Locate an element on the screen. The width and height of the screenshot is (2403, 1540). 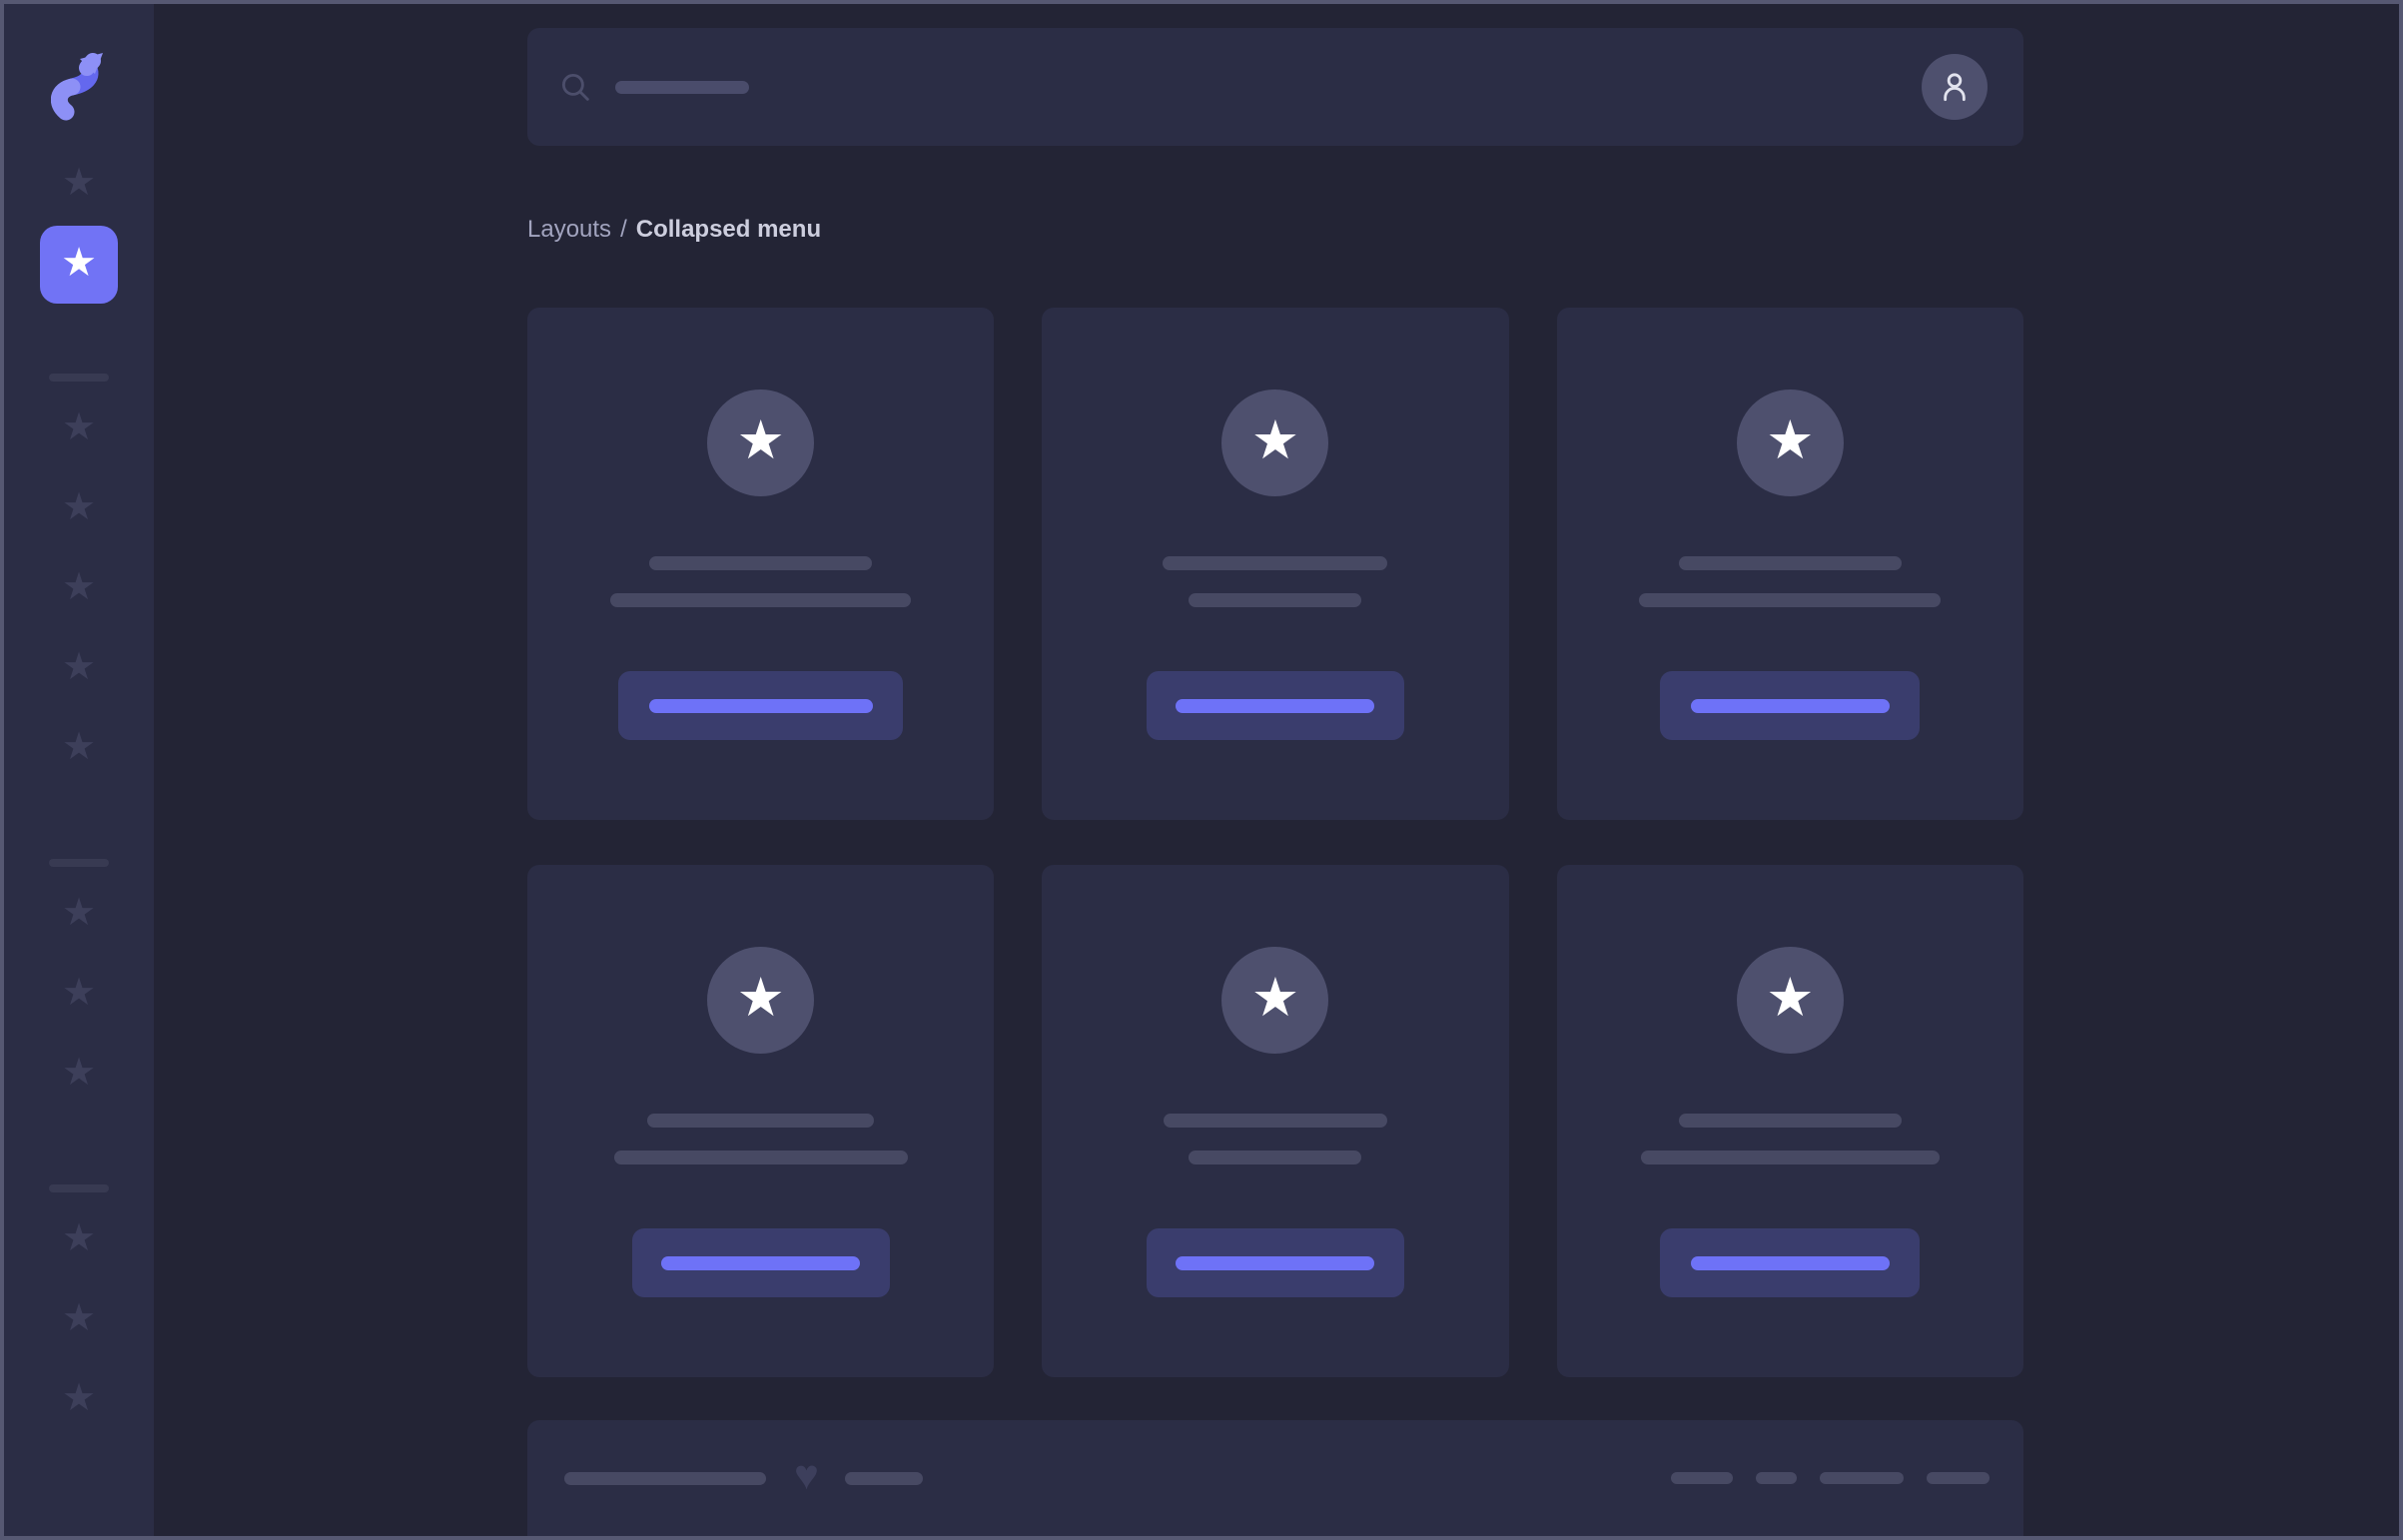
app-logo is located at coordinates (79, 85).